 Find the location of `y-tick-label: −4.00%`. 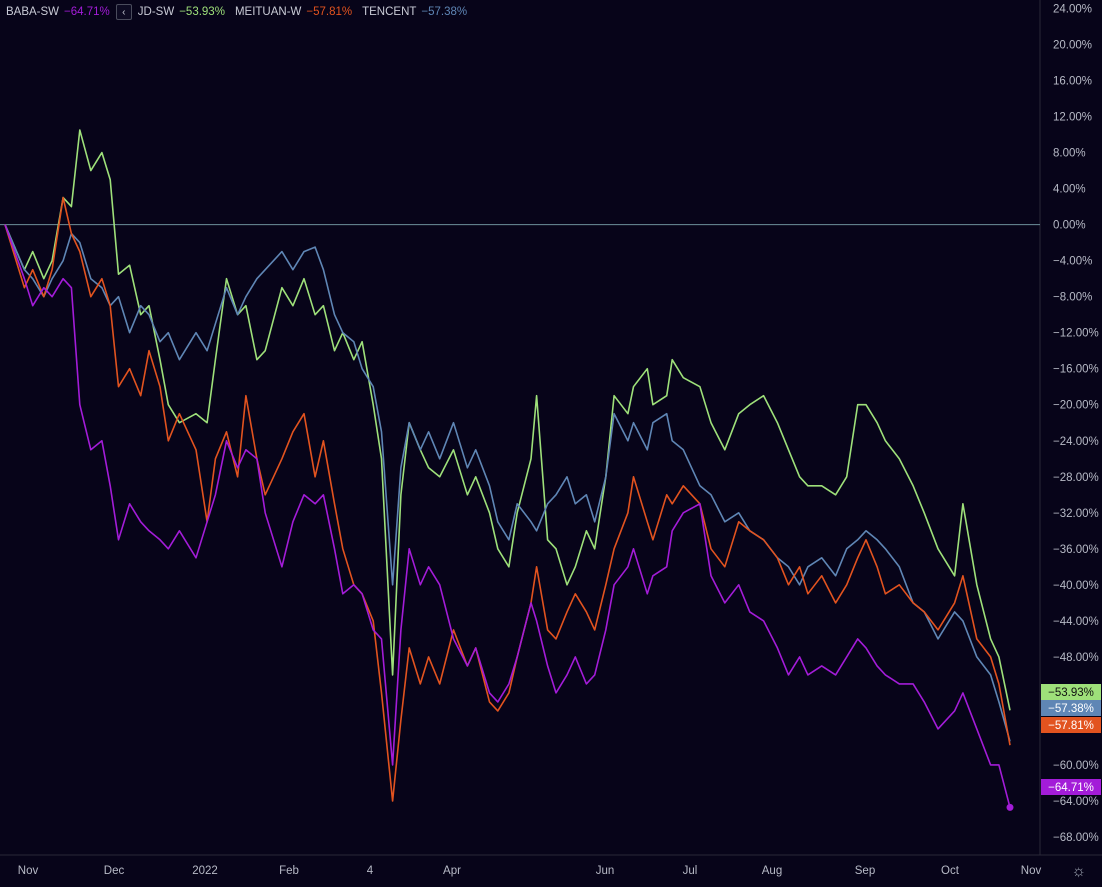

y-tick-label: −4.00% is located at coordinates (1072, 262).